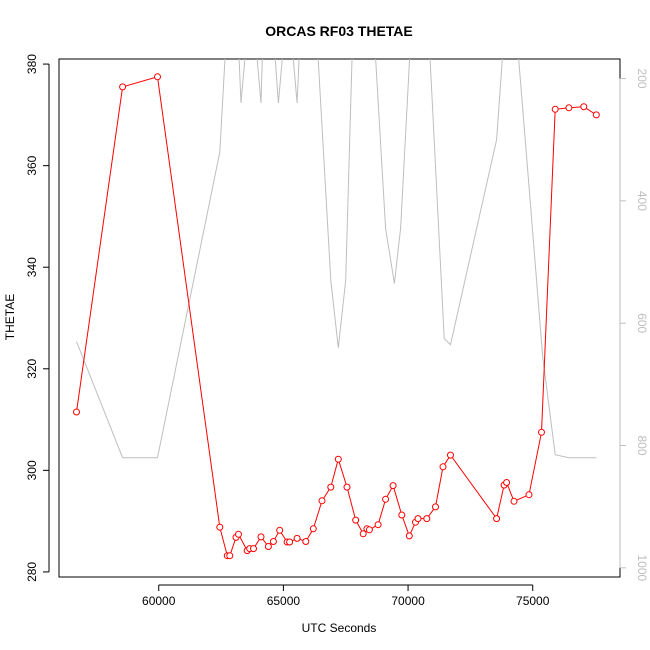 Image resolution: width=650 pixels, height=650 pixels. What do you see at coordinates (346, 596) in the screenshot?
I see `x-axis: 60000 65000 70000 75000` at bounding box center [346, 596].